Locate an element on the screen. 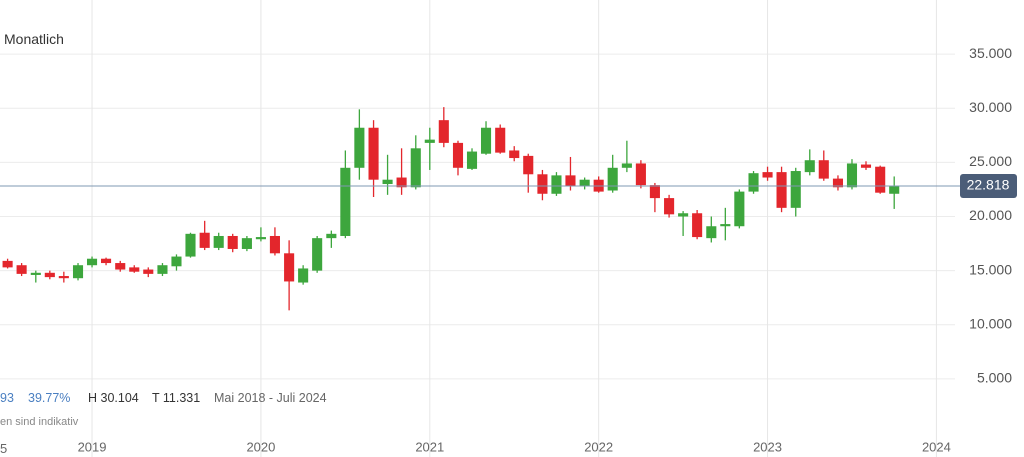  x-tick-label: 2023 is located at coordinates (767, 446).